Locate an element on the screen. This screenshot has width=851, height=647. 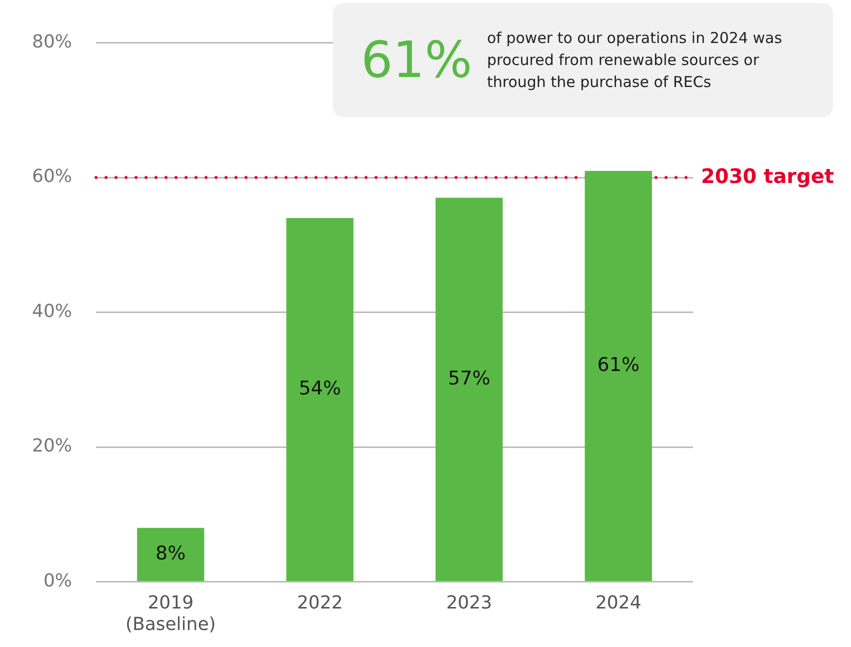
y-tick-label: 80% is located at coordinates (52, 41).